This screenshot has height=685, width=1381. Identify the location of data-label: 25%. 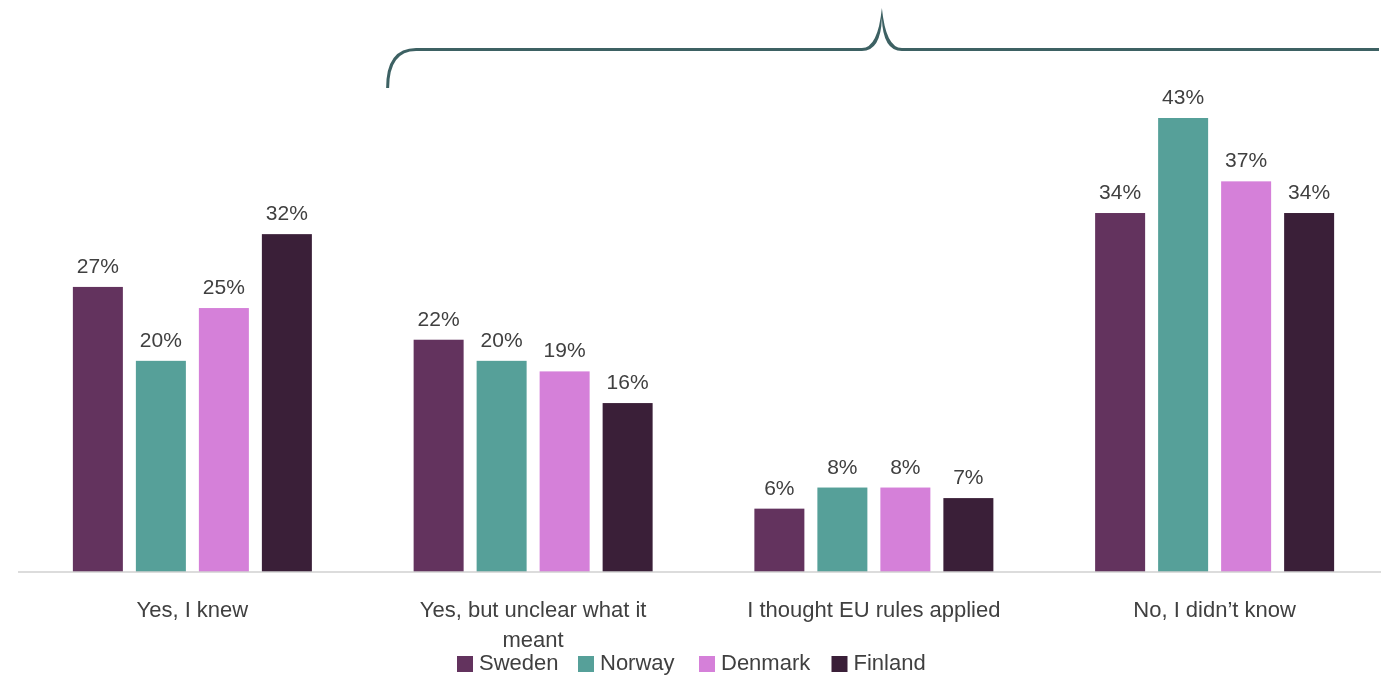
(223, 287).